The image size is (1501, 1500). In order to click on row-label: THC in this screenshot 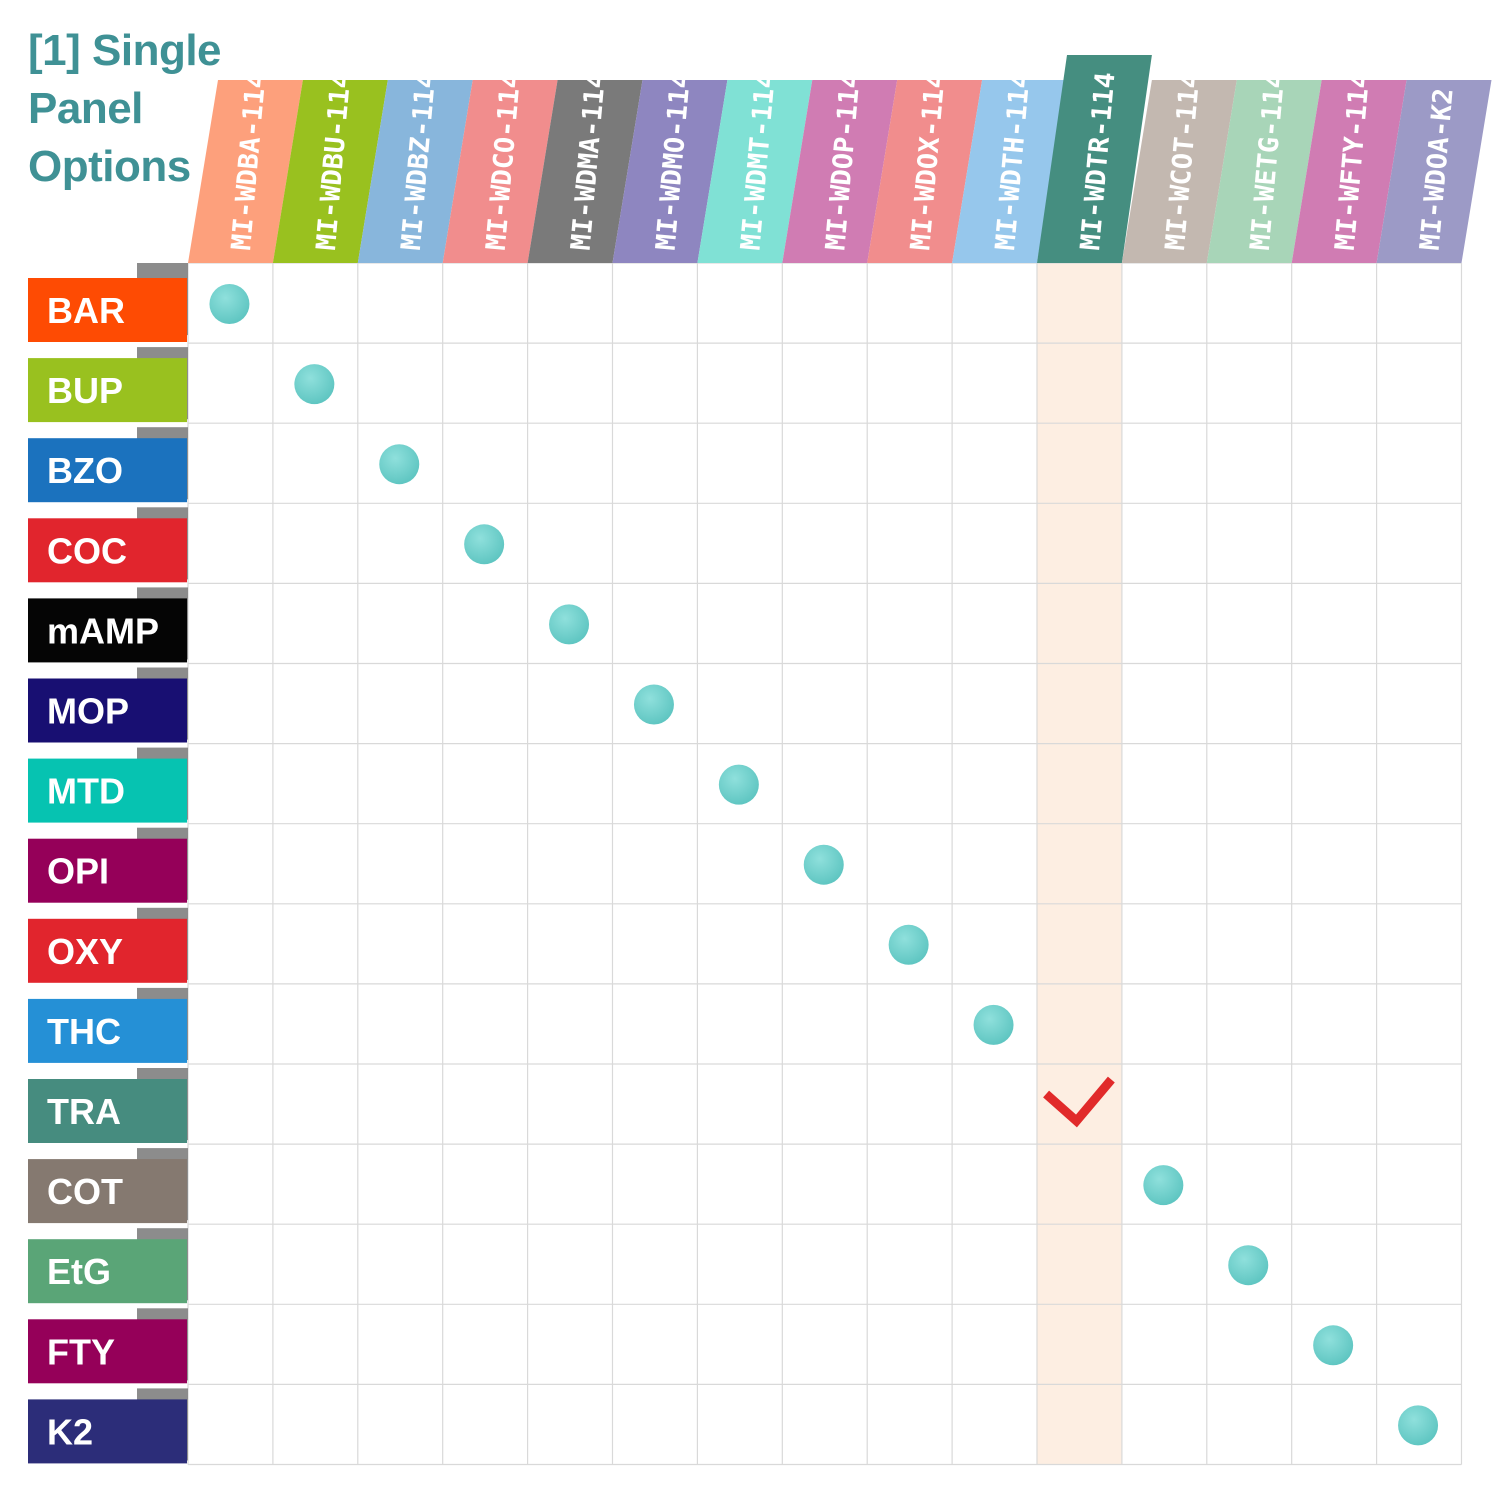, I will do `click(84, 1031)`.